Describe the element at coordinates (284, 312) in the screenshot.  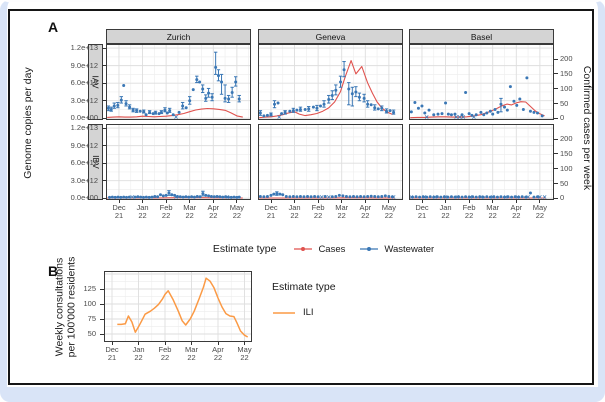
I see `ili-key-icon` at that location.